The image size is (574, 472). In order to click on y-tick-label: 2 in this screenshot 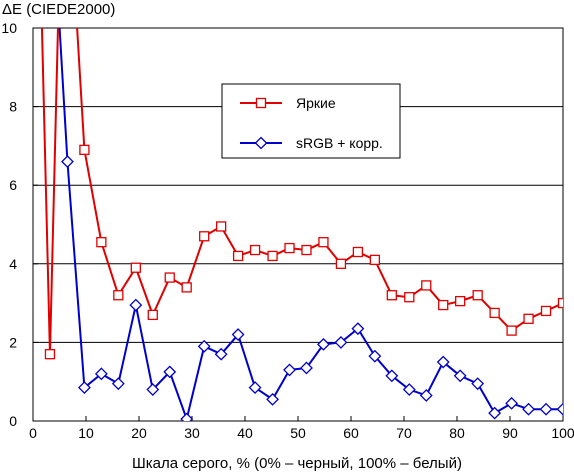, I will do `click(13, 342)`.